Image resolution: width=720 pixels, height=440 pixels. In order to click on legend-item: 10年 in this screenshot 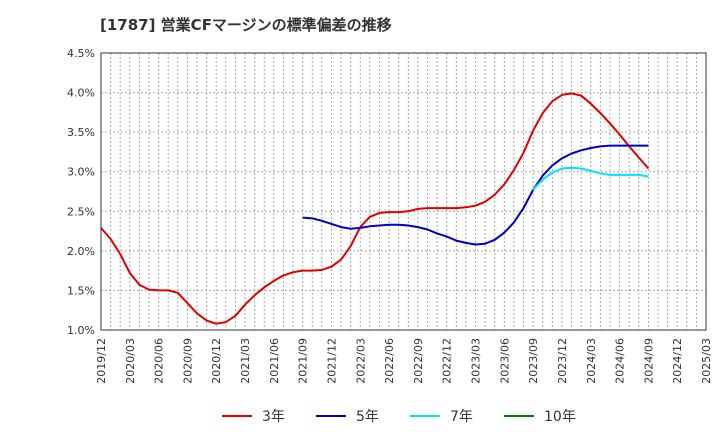, I will do `click(540, 416)`.